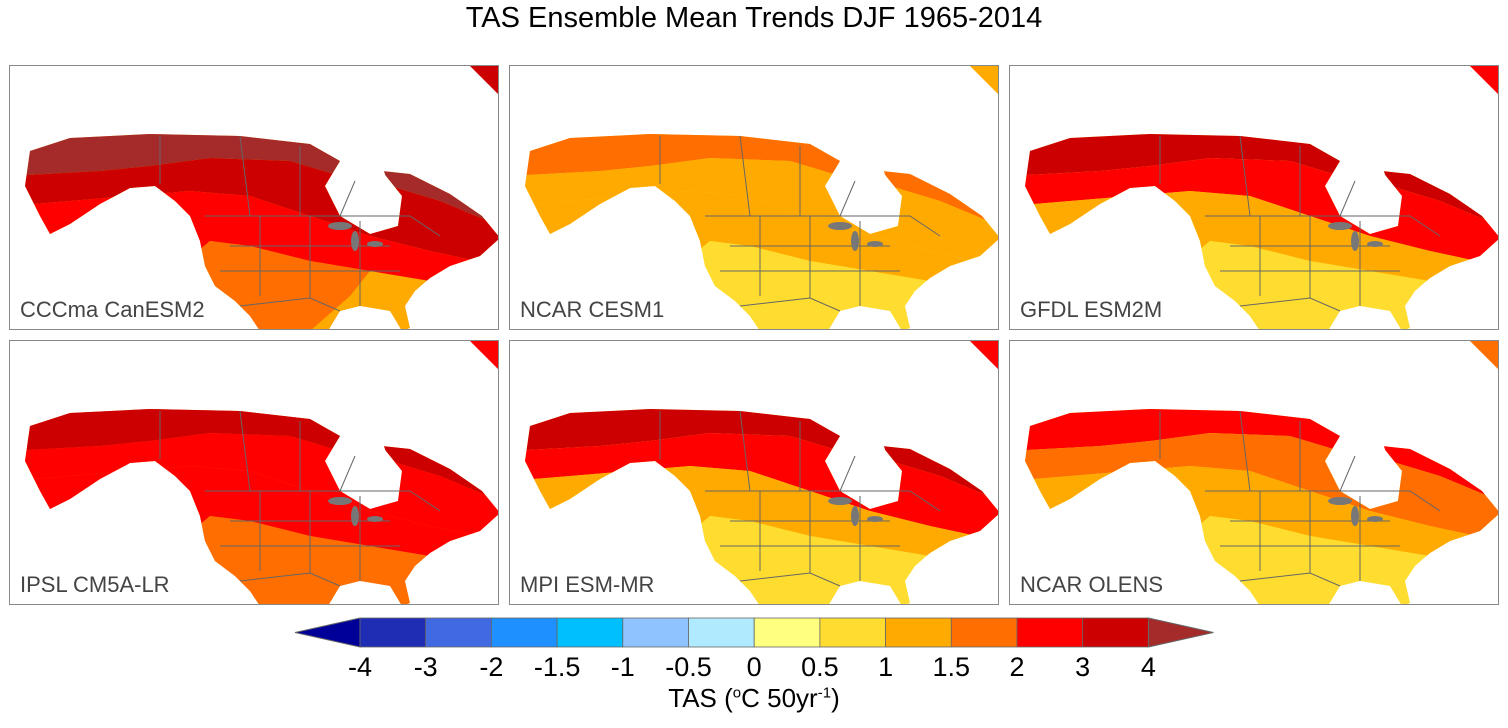  I want to click on panel-label: GFDL ESM2M, so click(1091, 309).